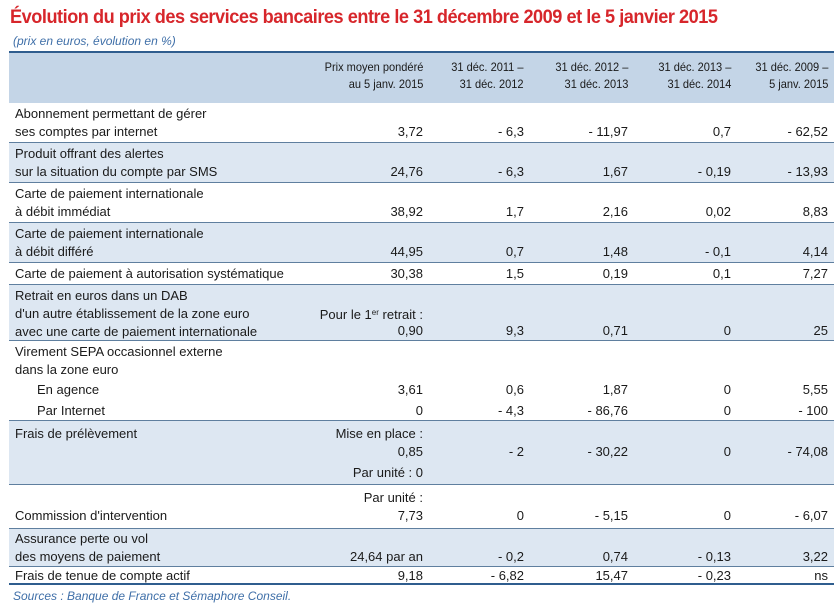  I want to click on header-2011-2012: 31 déc. 2011 – 31 déc. 2012, so click(487, 75).